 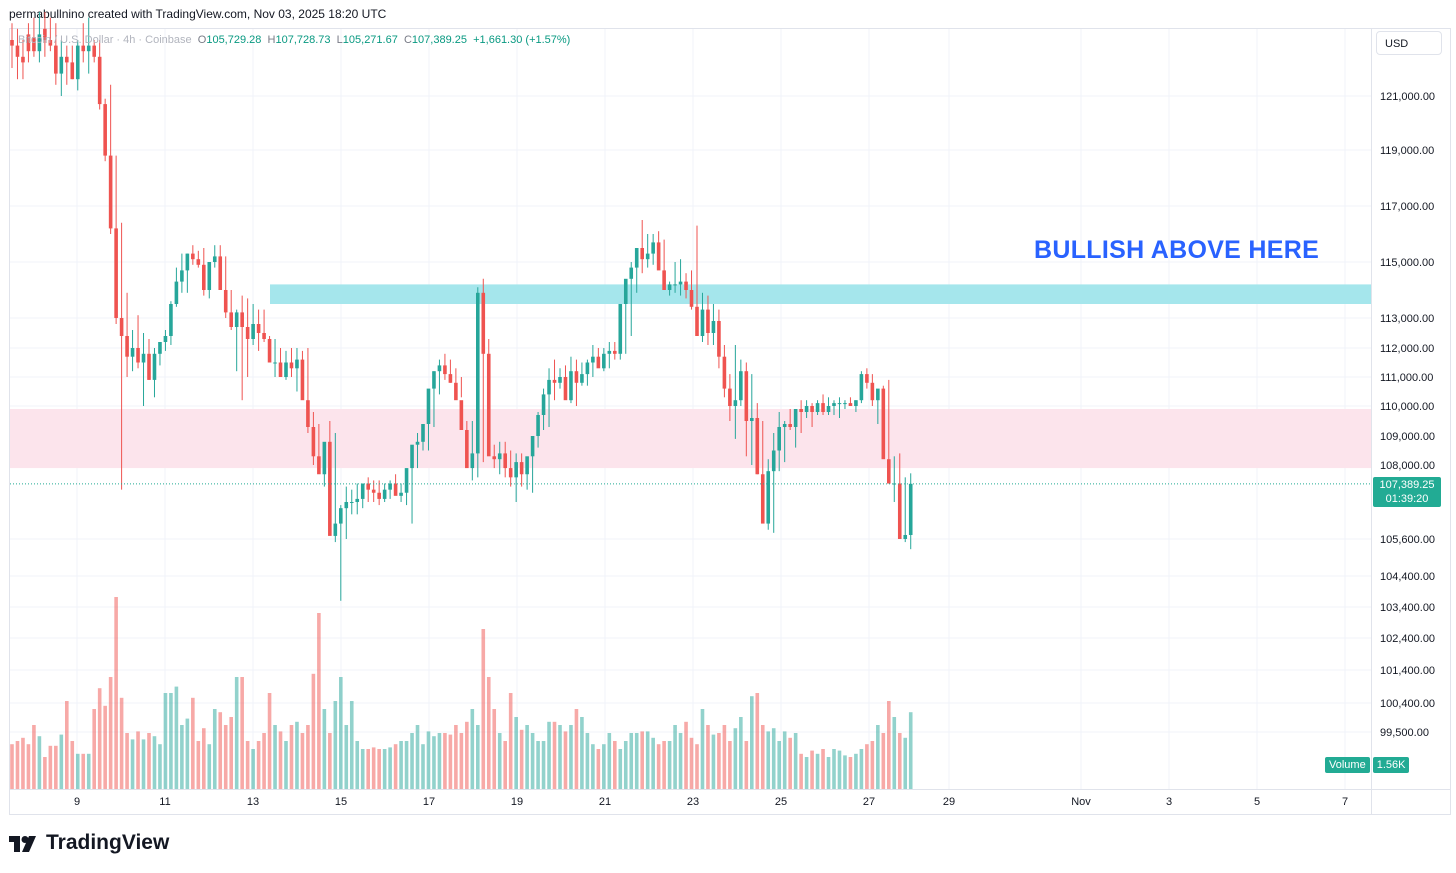 What do you see at coordinates (693, 802) in the screenshot?
I see `time-tick-label-7: 23` at bounding box center [693, 802].